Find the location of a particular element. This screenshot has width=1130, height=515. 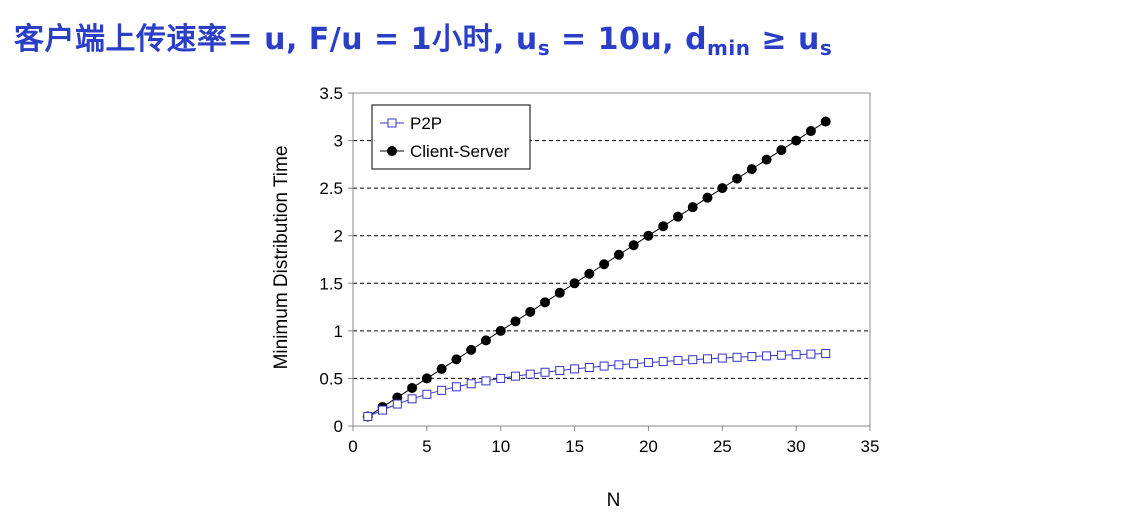

y-tick-label: 0 is located at coordinates (338, 426).